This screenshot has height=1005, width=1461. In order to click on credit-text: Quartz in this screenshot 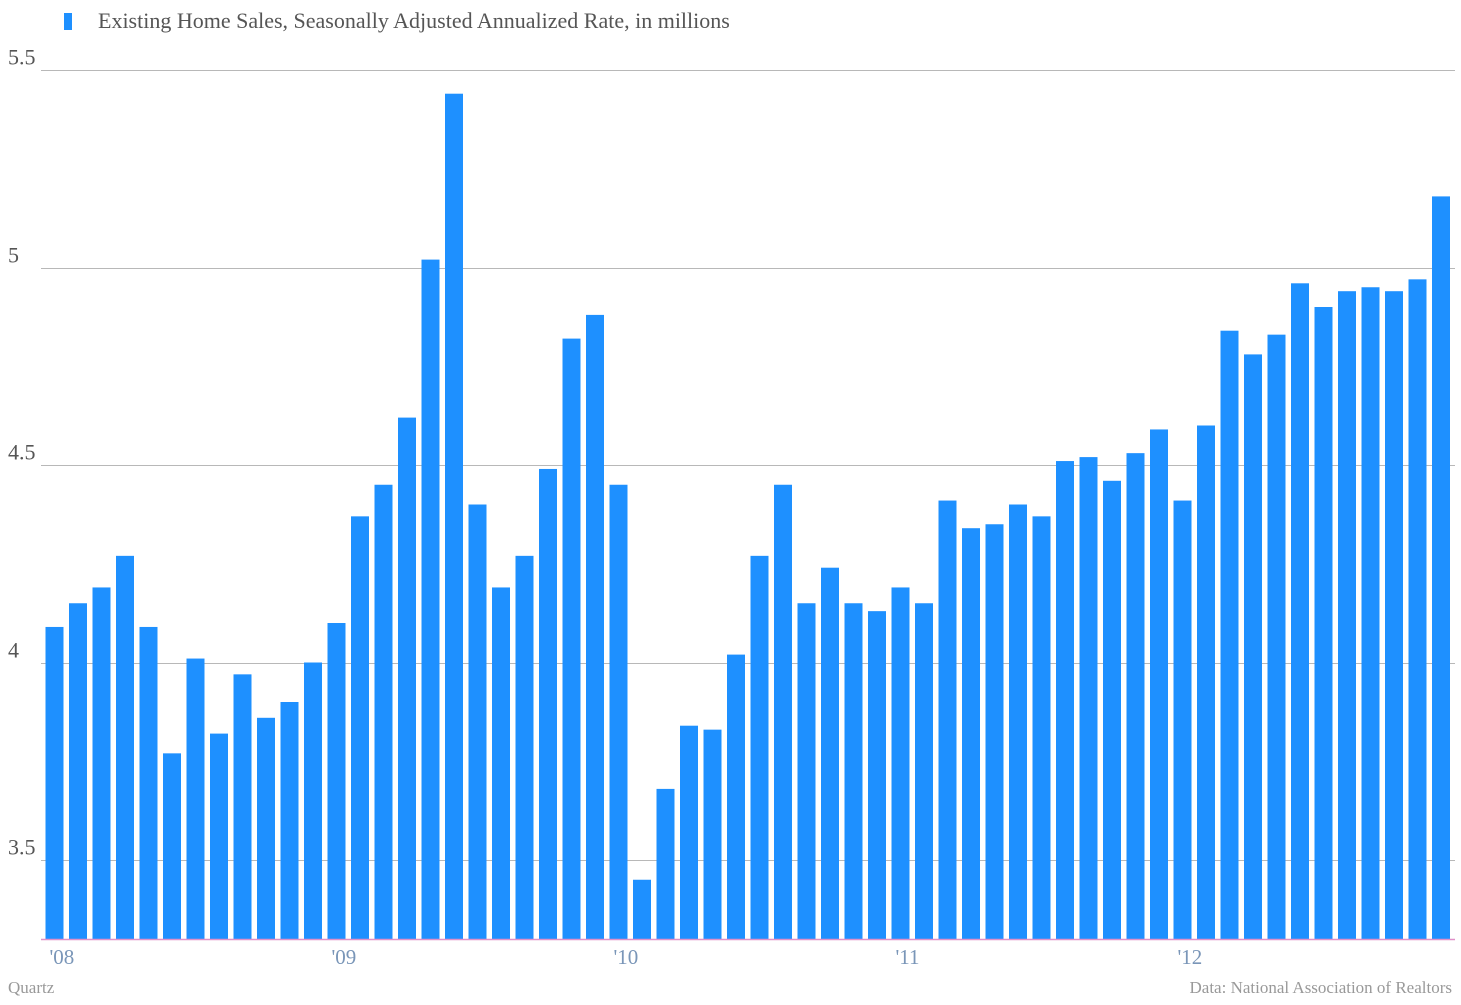, I will do `click(31, 987)`.